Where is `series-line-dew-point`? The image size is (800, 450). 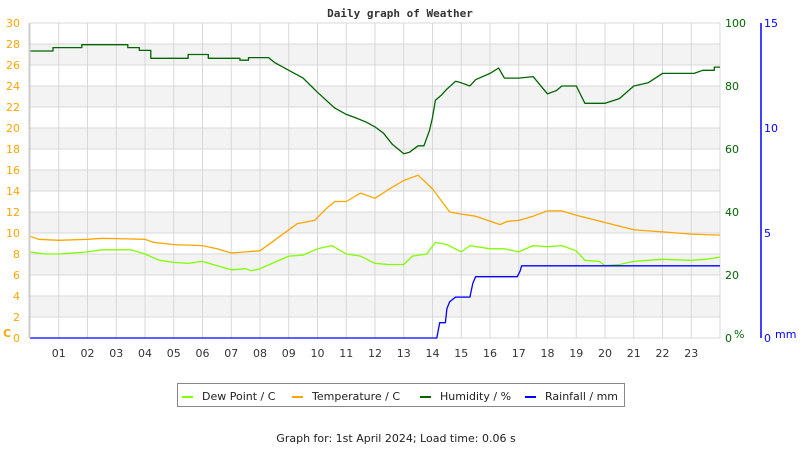
series-line-dew-point is located at coordinates (375, 256).